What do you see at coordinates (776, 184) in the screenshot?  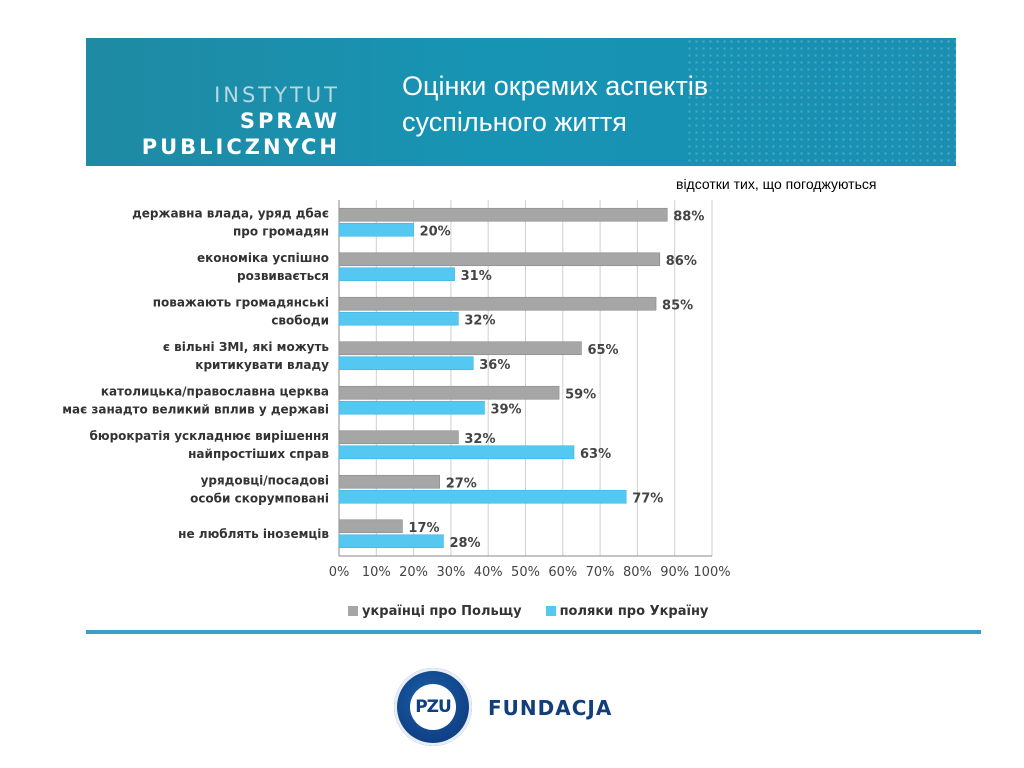 I see `units-note: відсотки тих, що погоджуються` at bounding box center [776, 184].